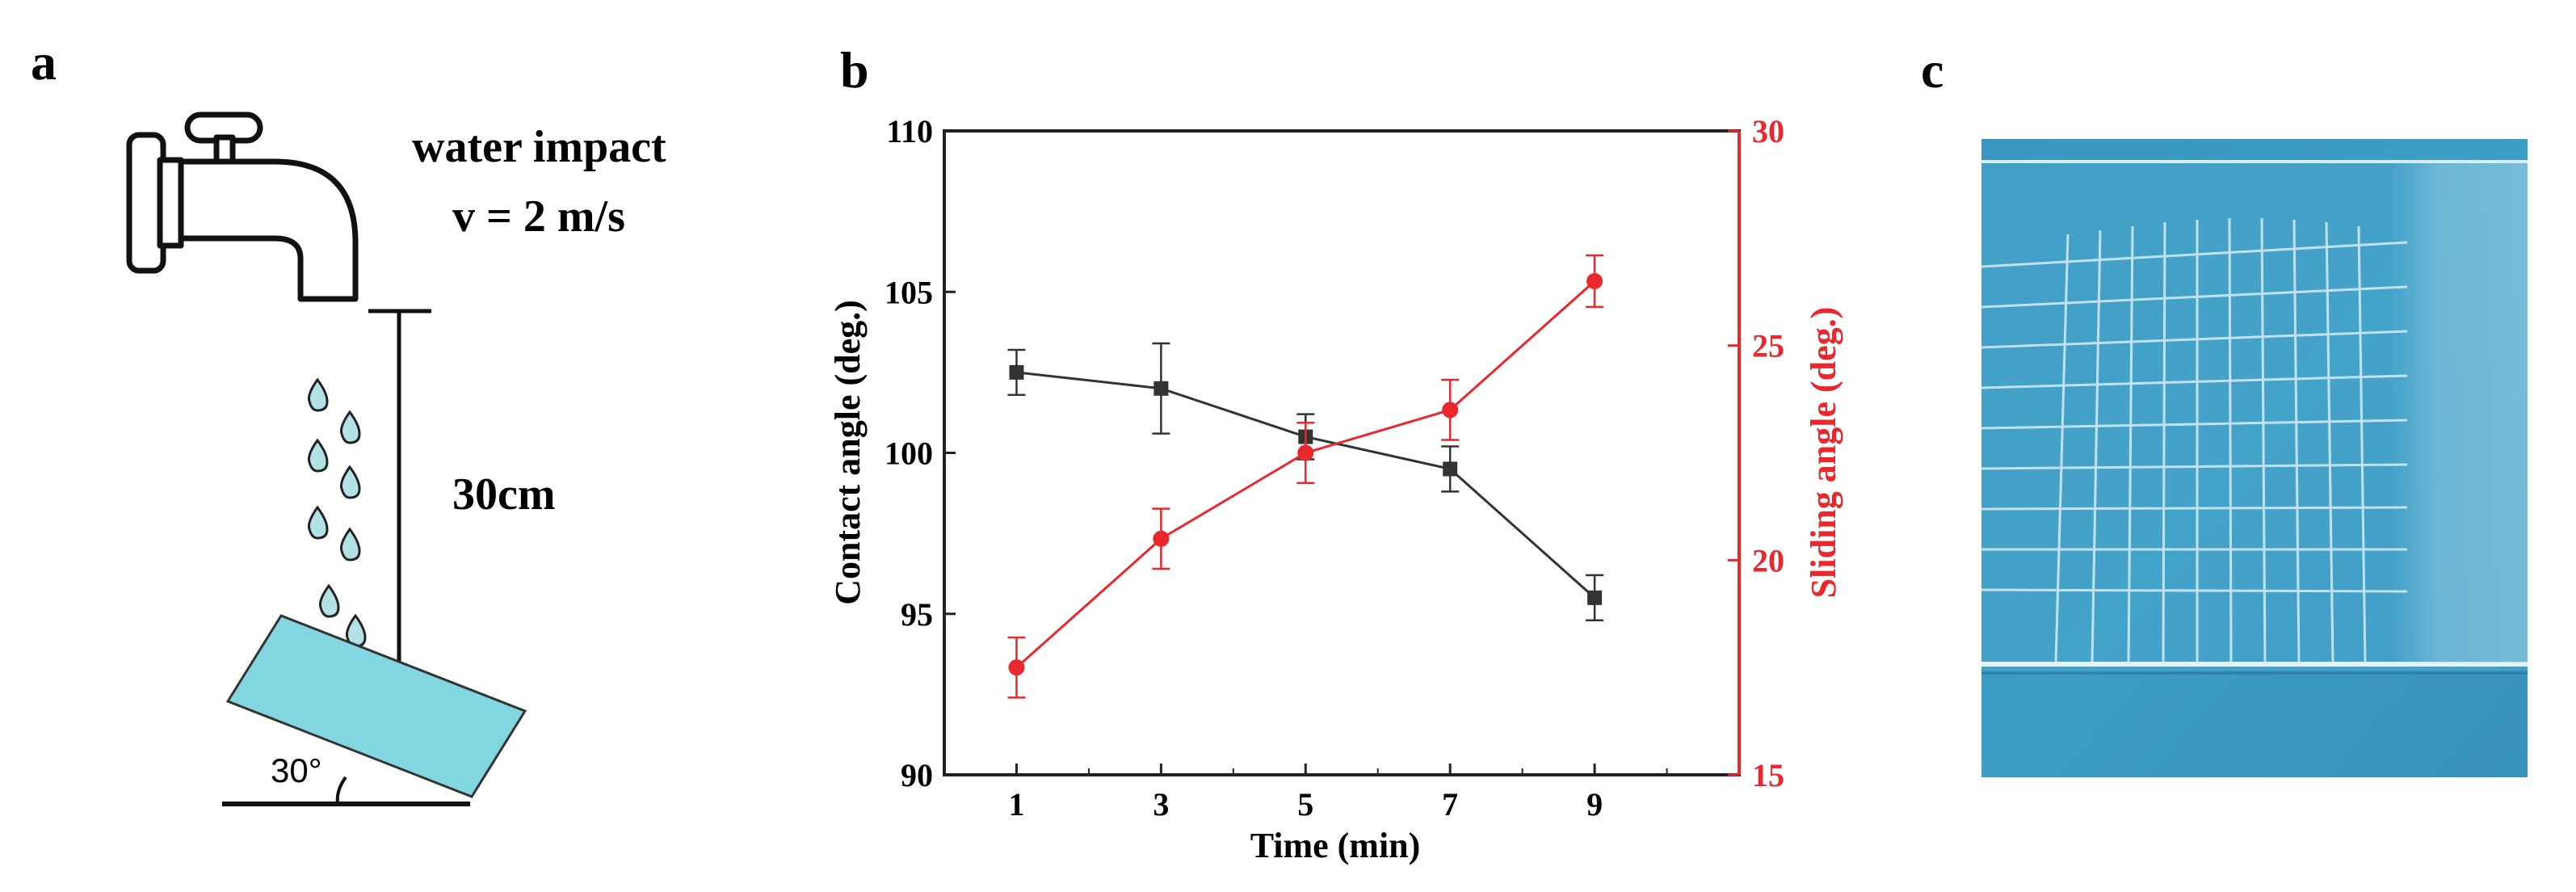  I want to click on faucet-icon, so click(243, 207).